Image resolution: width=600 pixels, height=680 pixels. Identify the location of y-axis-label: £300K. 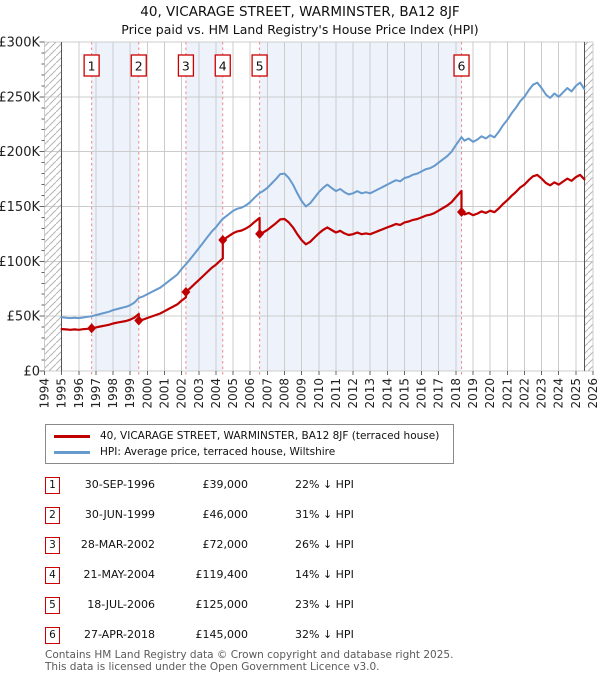
(20, 43).